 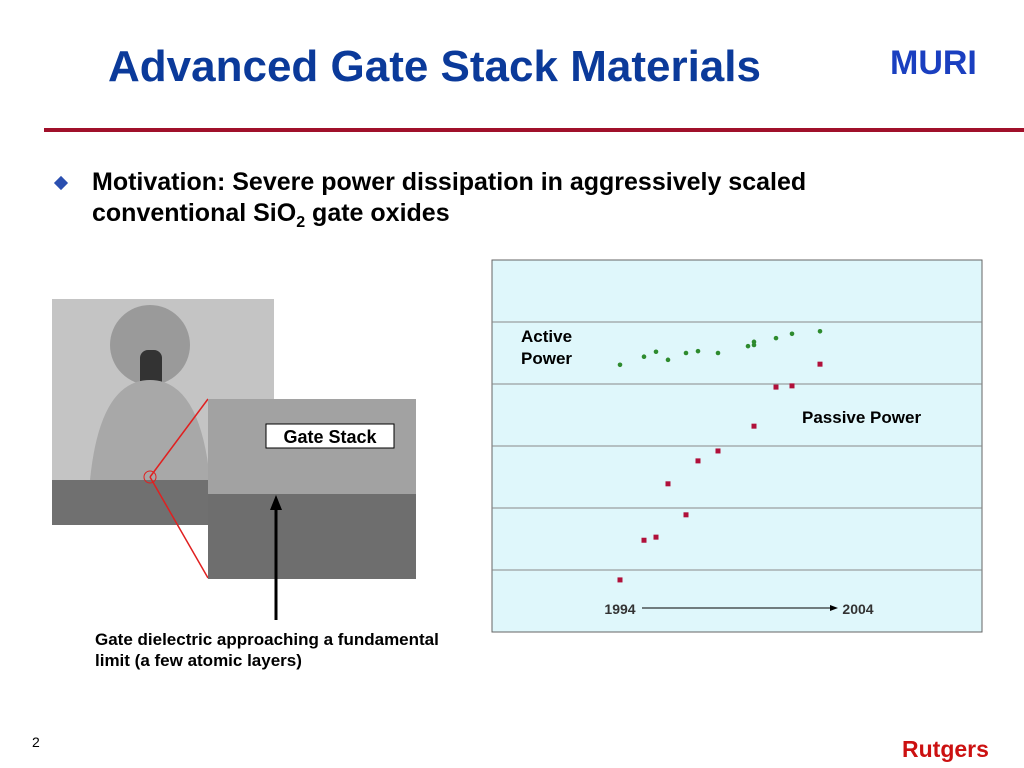 What do you see at coordinates (862, 417) in the screenshot?
I see `passive-label: Passive Power` at bounding box center [862, 417].